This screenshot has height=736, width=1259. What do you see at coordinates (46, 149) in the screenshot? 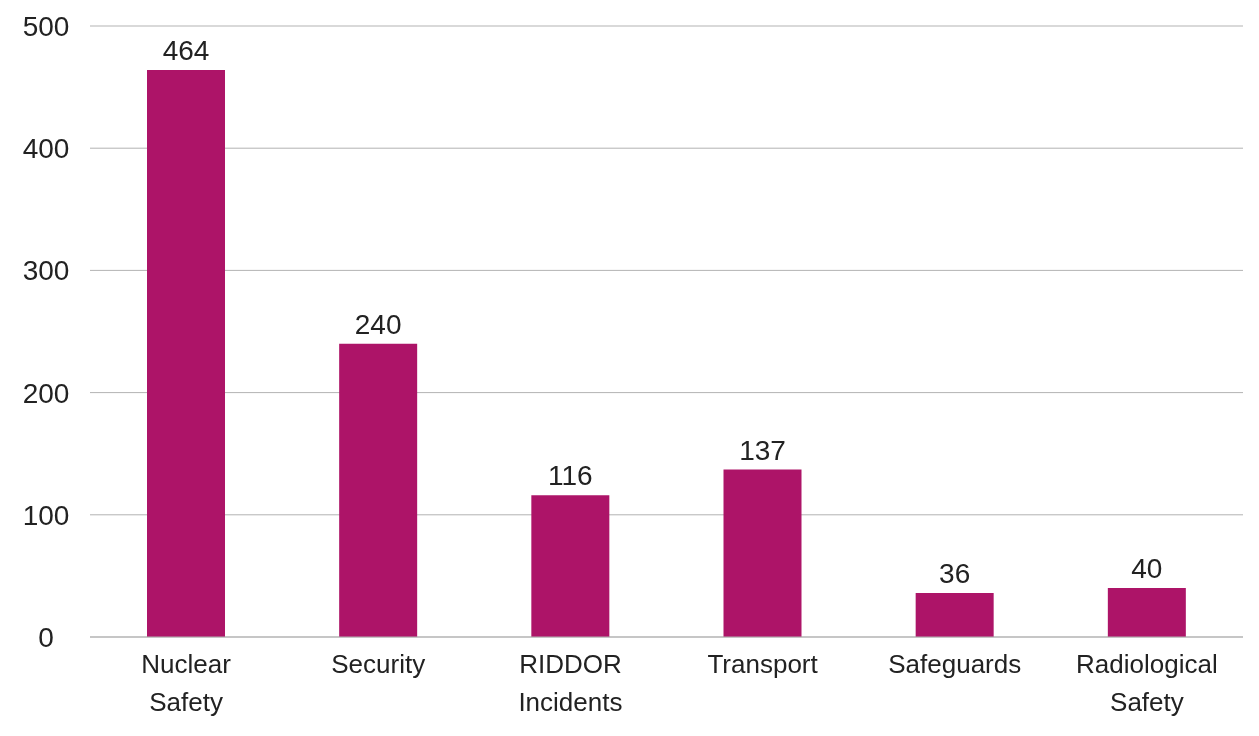
I see `y-tick-label: 400` at bounding box center [46, 149].